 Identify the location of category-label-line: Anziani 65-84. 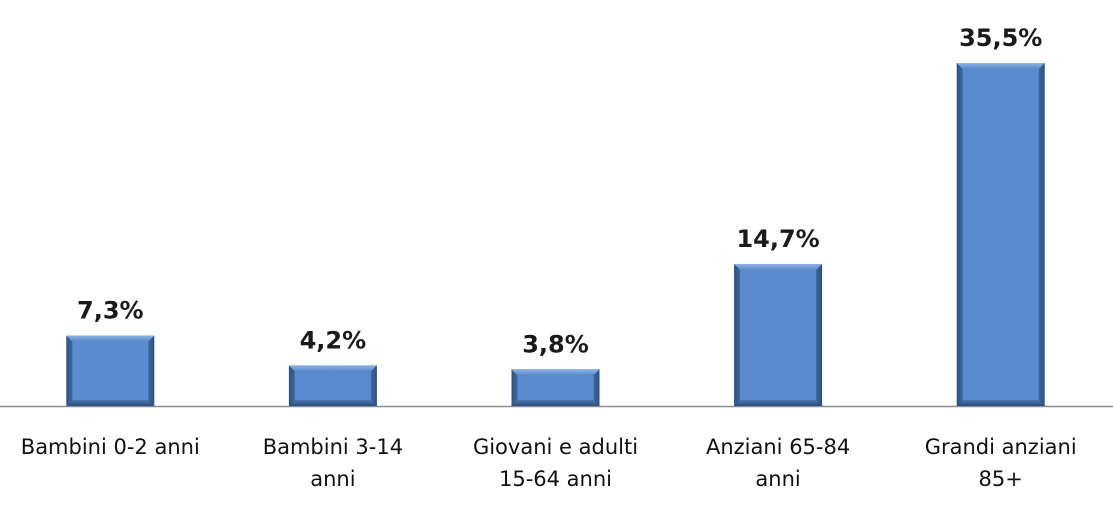
(778, 447).